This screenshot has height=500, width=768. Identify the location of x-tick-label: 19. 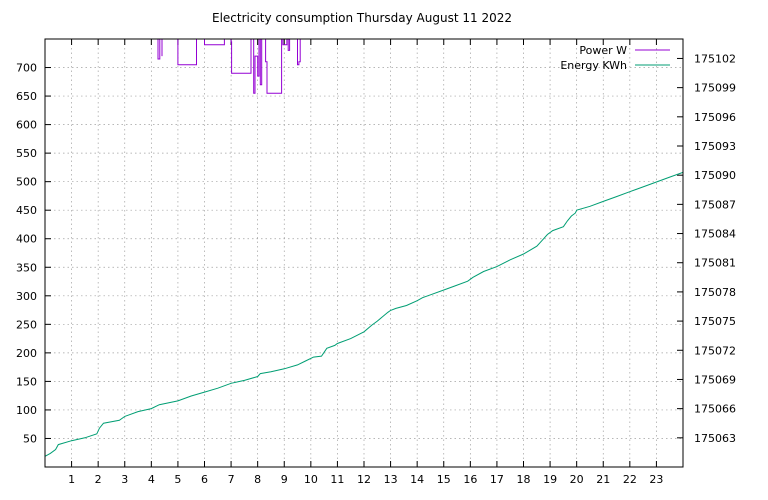
(550, 479).